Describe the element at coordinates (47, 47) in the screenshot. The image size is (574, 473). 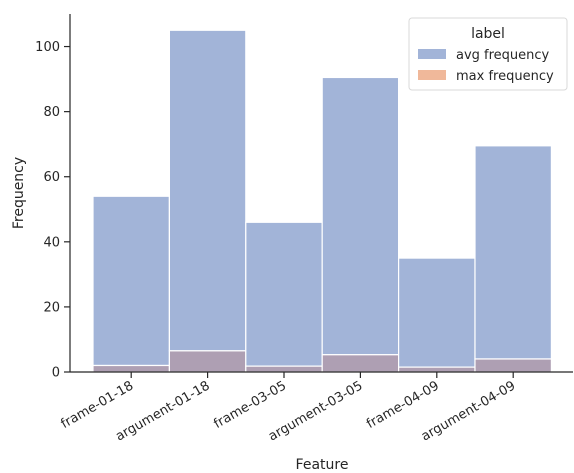
I see `y-tick-label: 100` at that location.